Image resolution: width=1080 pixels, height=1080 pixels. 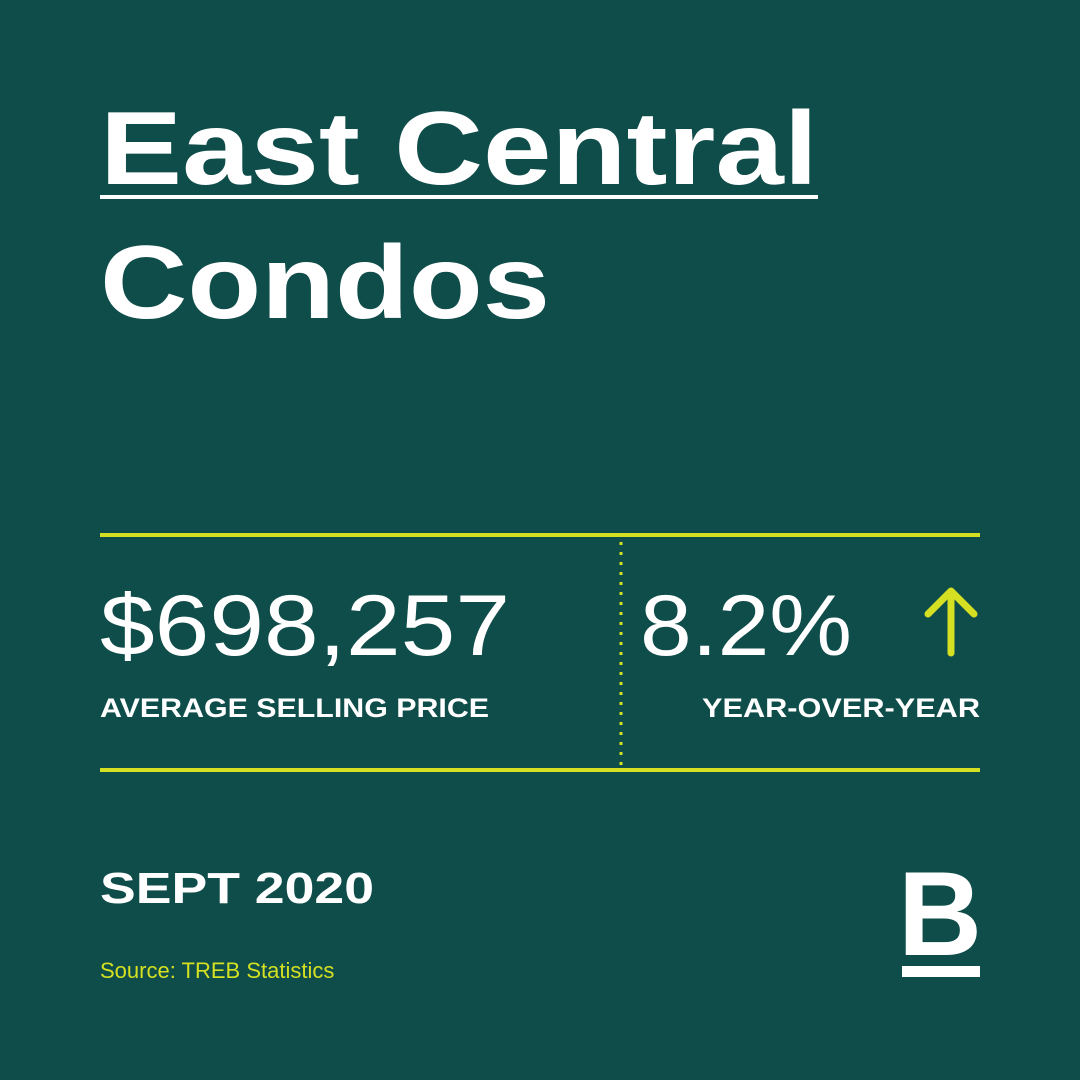 What do you see at coordinates (841, 708) in the screenshot?
I see `change-label: YEAR-OVER-YEAR` at bounding box center [841, 708].